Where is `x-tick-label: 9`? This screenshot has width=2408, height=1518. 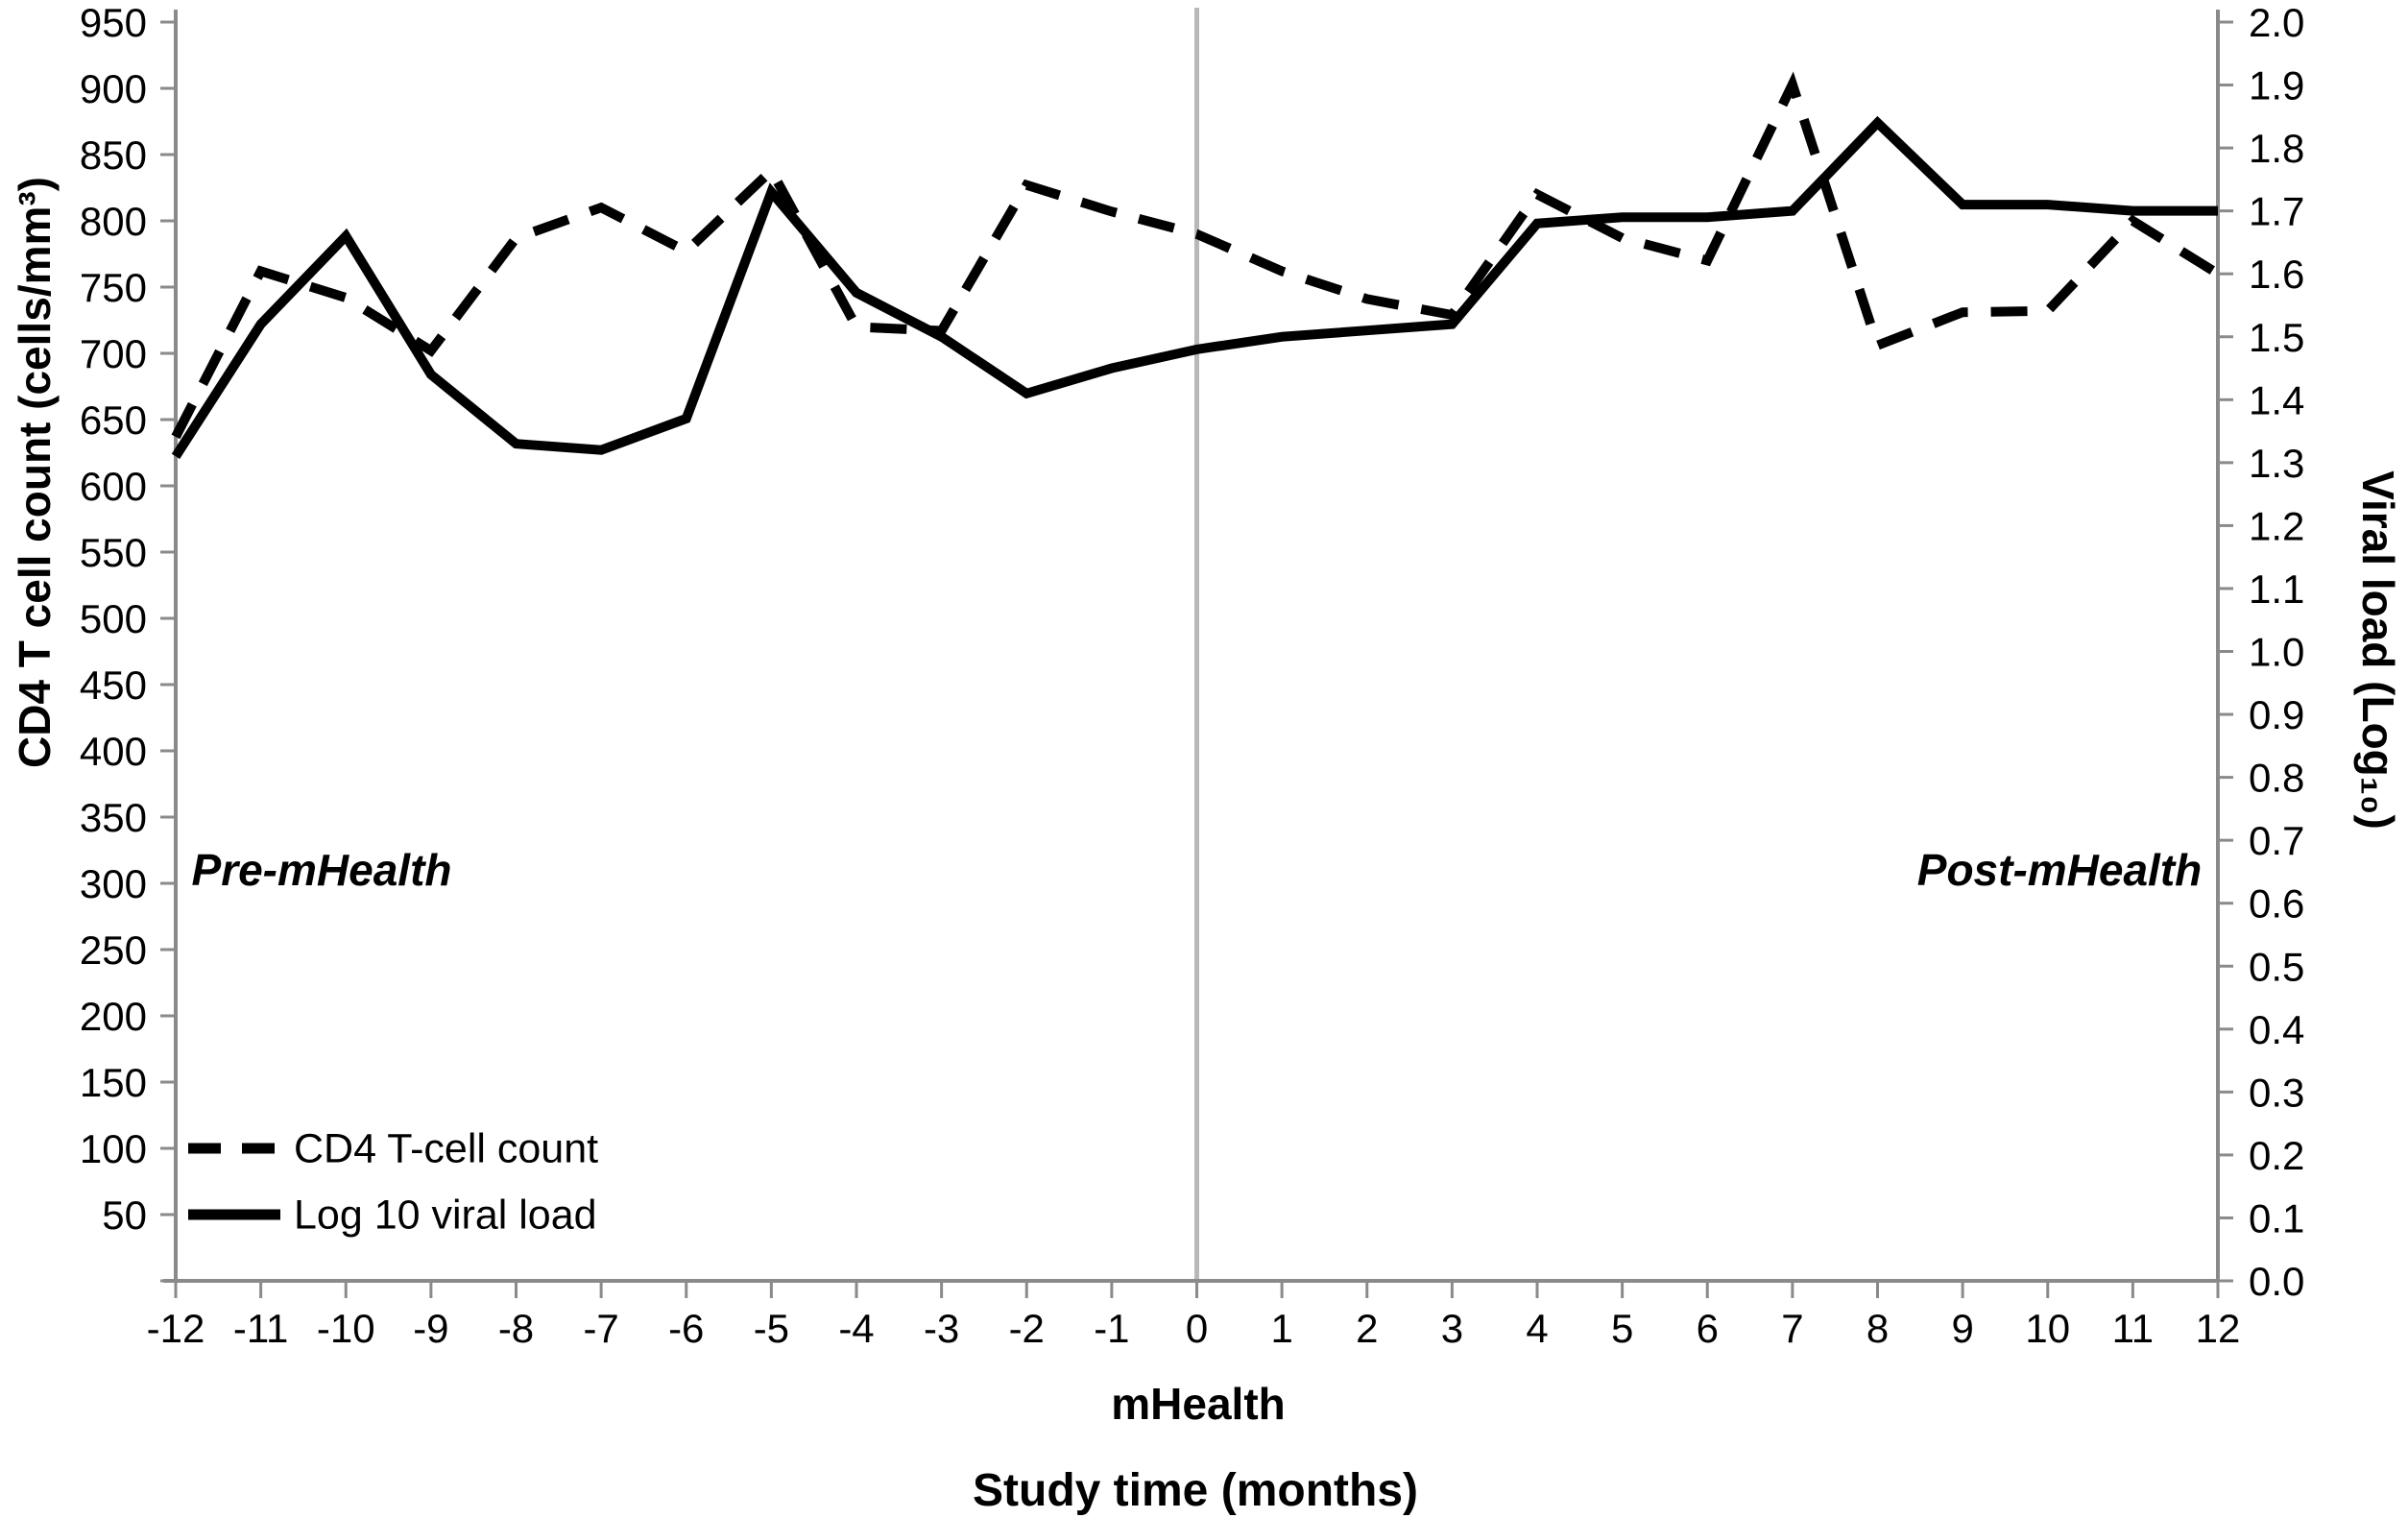 x-tick-label: 9 is located at coordinates (1962, 1328).